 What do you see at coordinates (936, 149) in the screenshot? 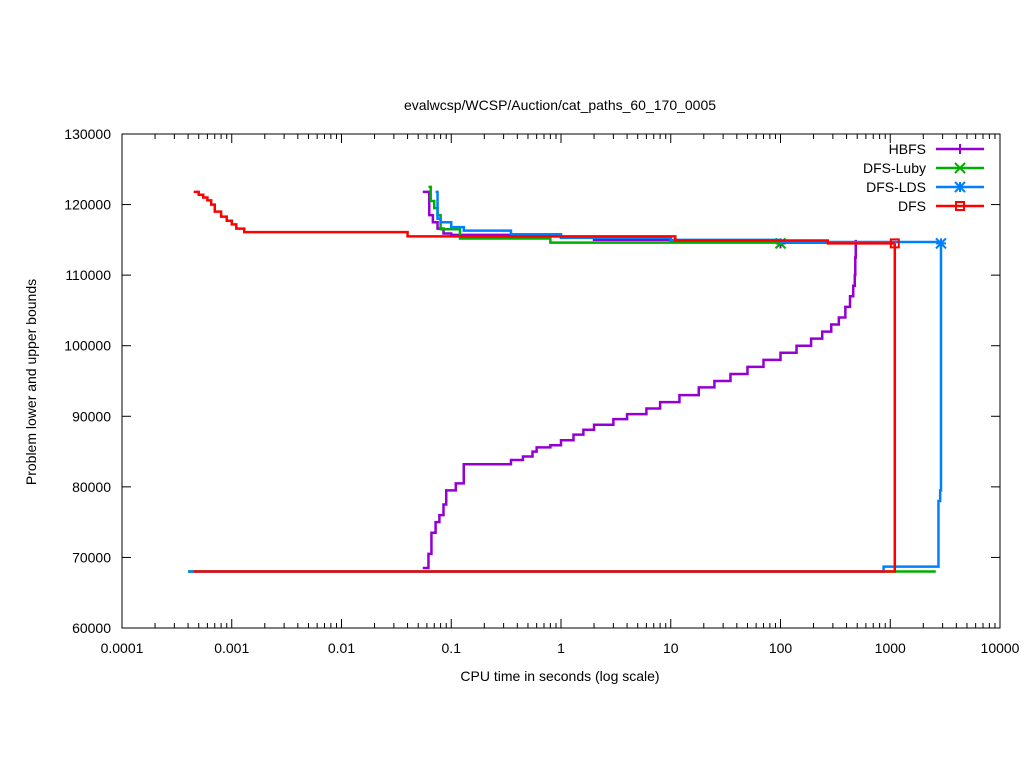
I see `legend-item-hbfs: HBFS` at bounding box center [936, 149].